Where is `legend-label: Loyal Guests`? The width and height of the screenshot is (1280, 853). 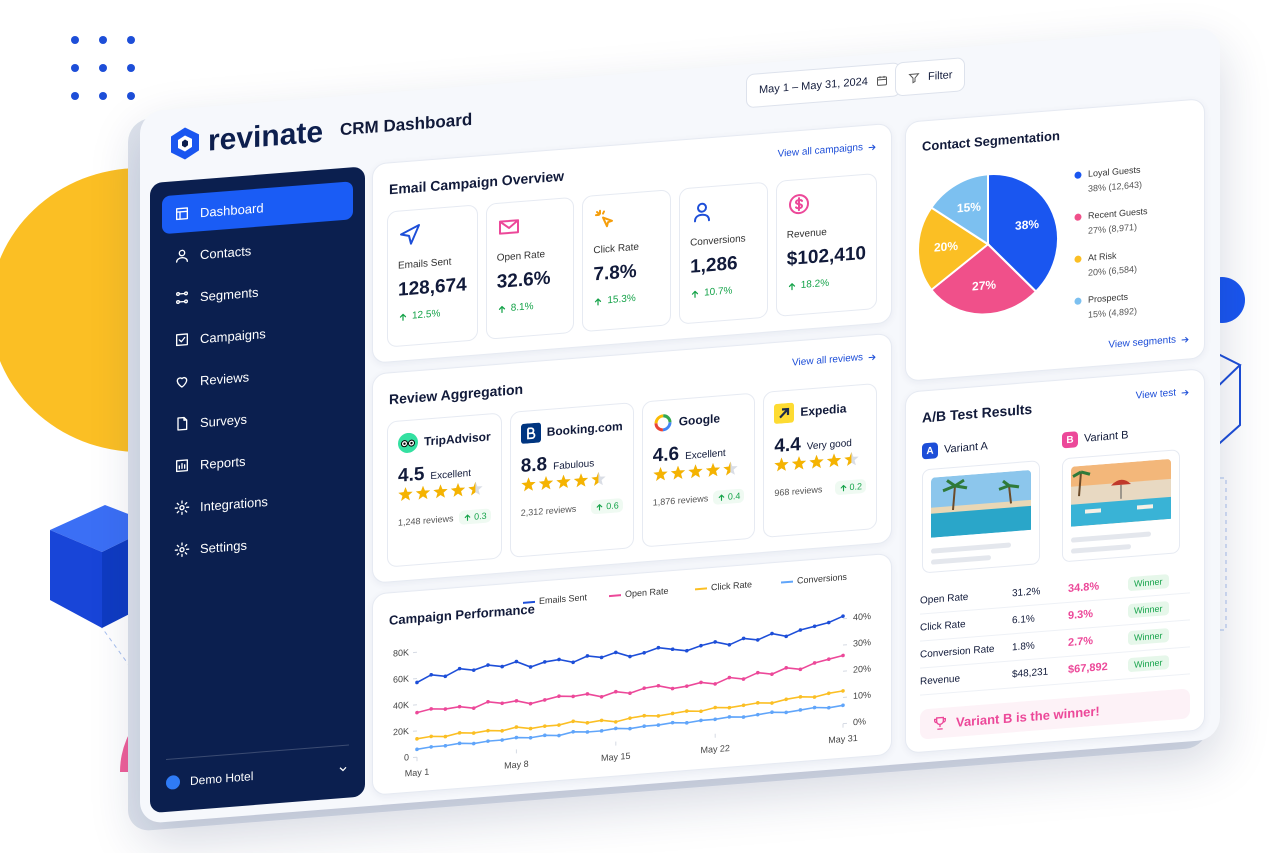
legend-label: Loyal Guests is located at coordinates (1114, 172).